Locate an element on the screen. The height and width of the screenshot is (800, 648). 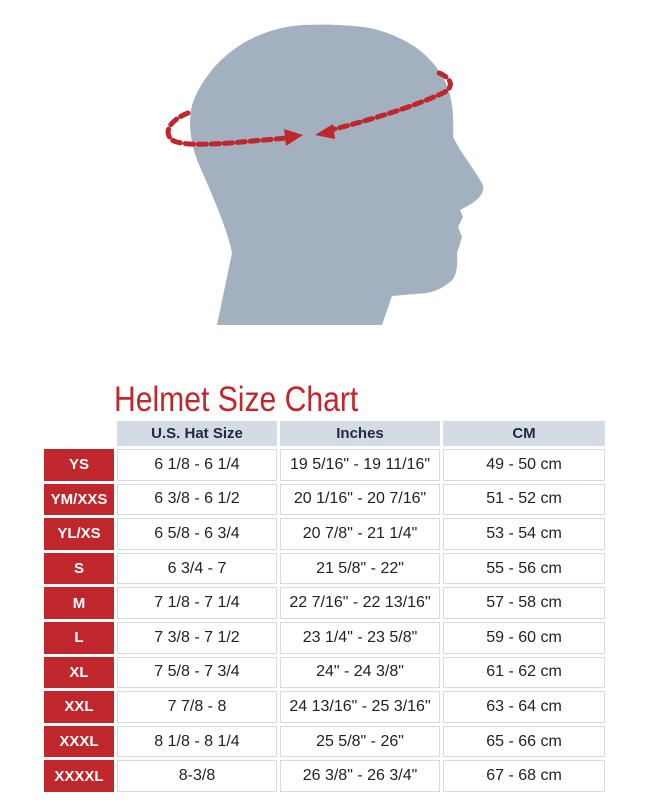
column-header: U.S. Hat Size is located at coordinates (197, 433).